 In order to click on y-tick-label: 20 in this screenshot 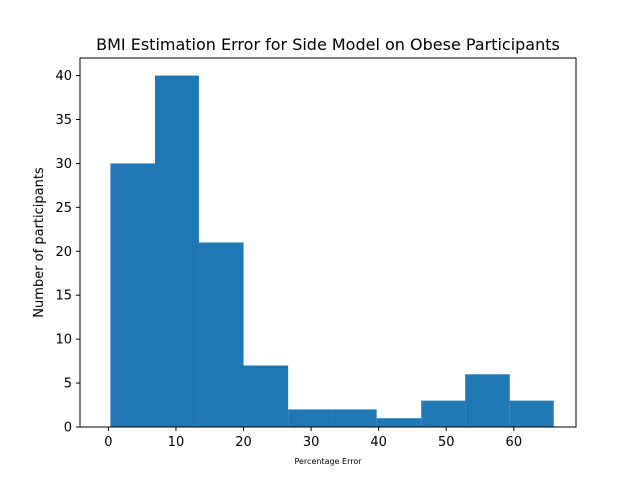, I will do `click(63, 252)`.